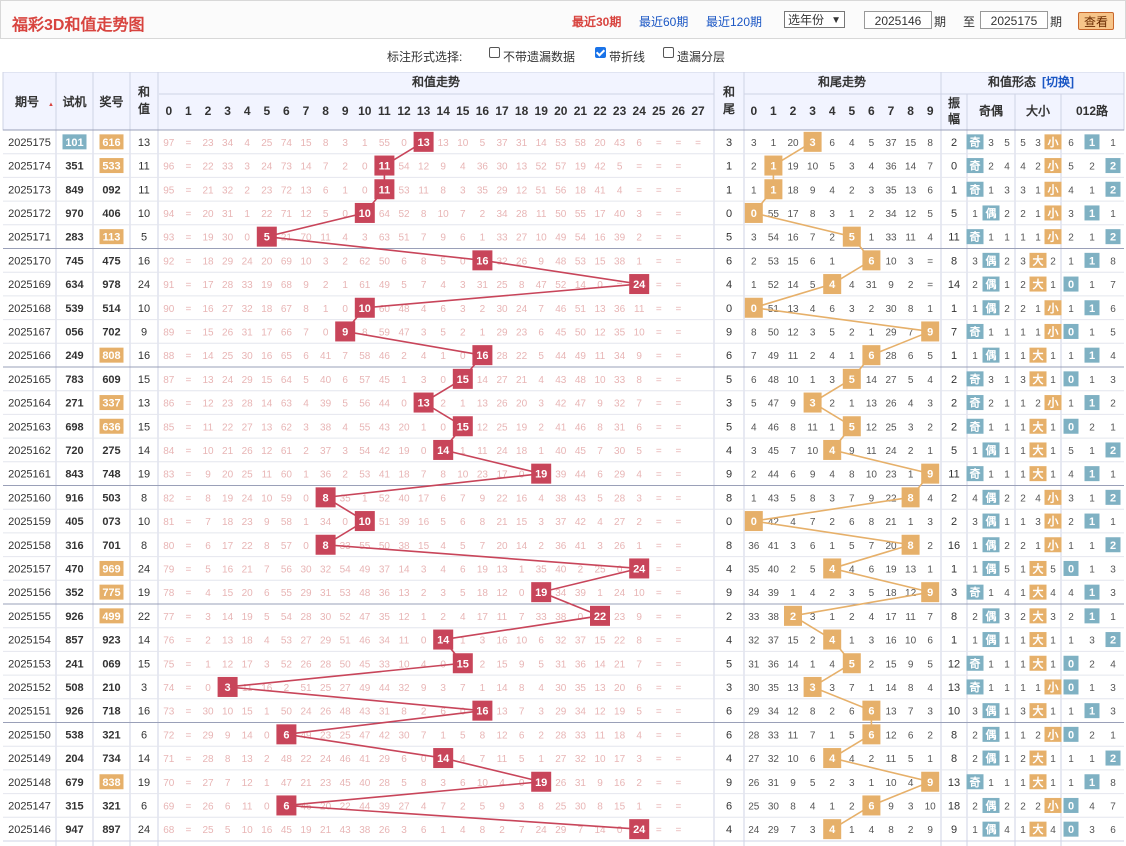 The width and height of the screenshot is (1126, 846). What do you see at coordinates (539, 57) in the screenshot?
I see `no-miss-label: 不带遗漏数据` at bounding box center [539, 57].